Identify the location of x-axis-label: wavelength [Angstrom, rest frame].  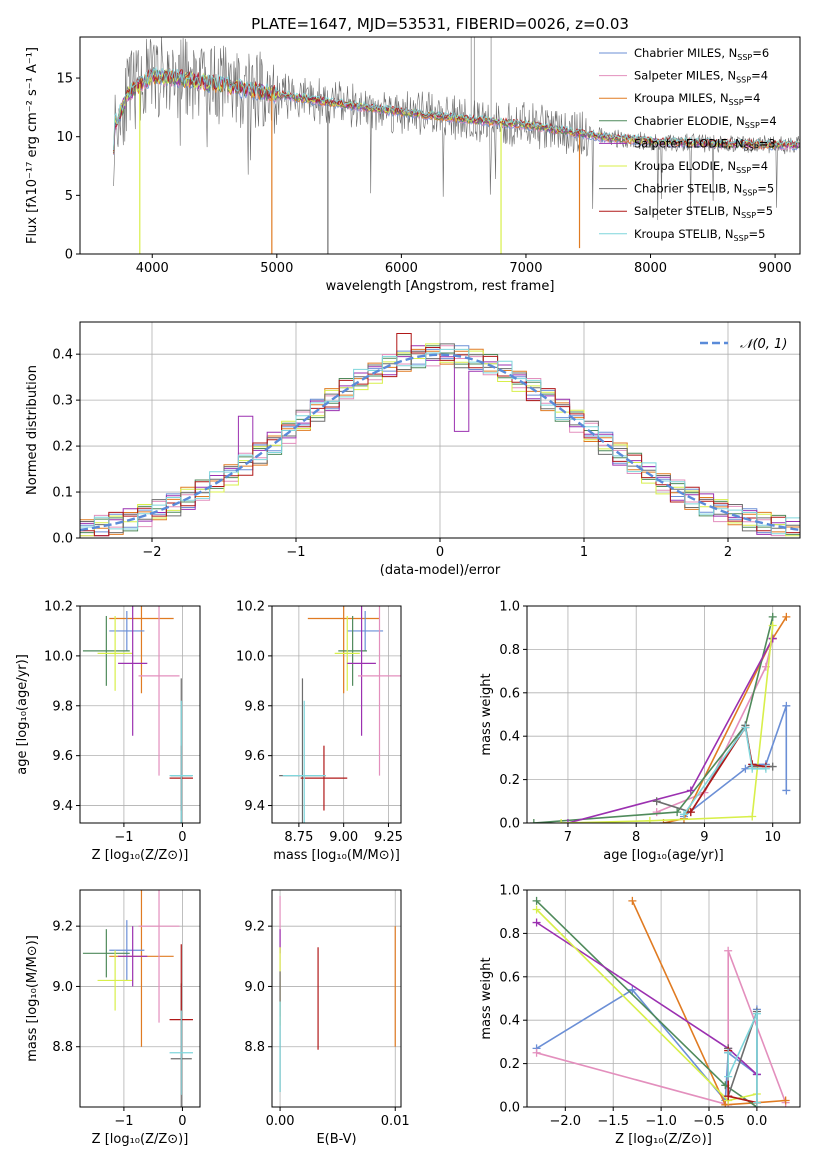
(440, 286).